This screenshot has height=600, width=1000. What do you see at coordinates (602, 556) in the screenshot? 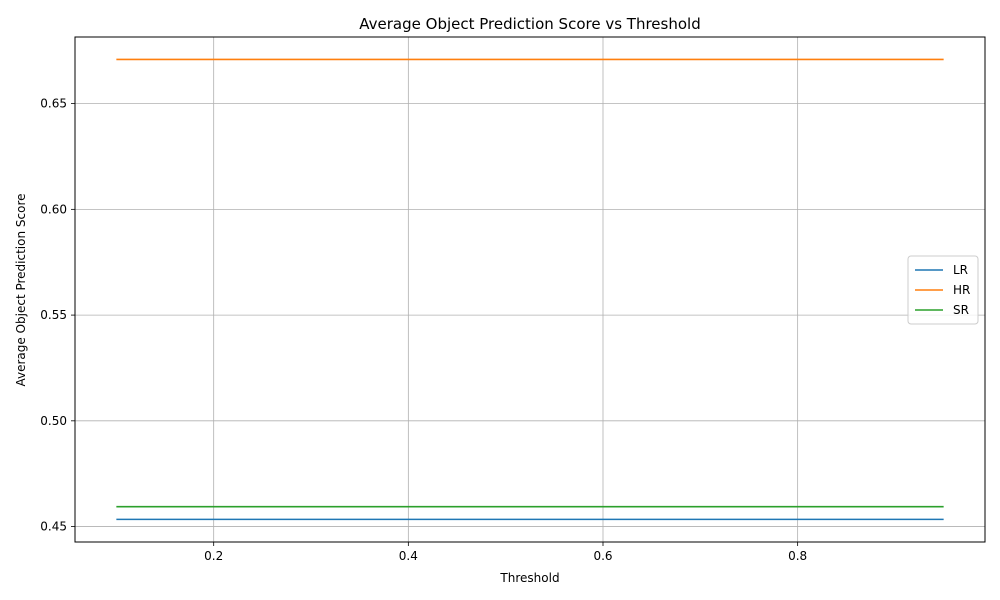
I see `x-tick-label: 0.6` at bounding box center [602, 556].